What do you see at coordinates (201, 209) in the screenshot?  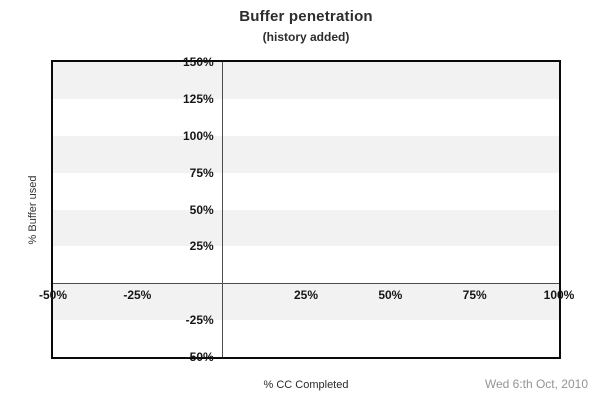 I see `y-tick-label: 50%` at bounding box center [201, 209].